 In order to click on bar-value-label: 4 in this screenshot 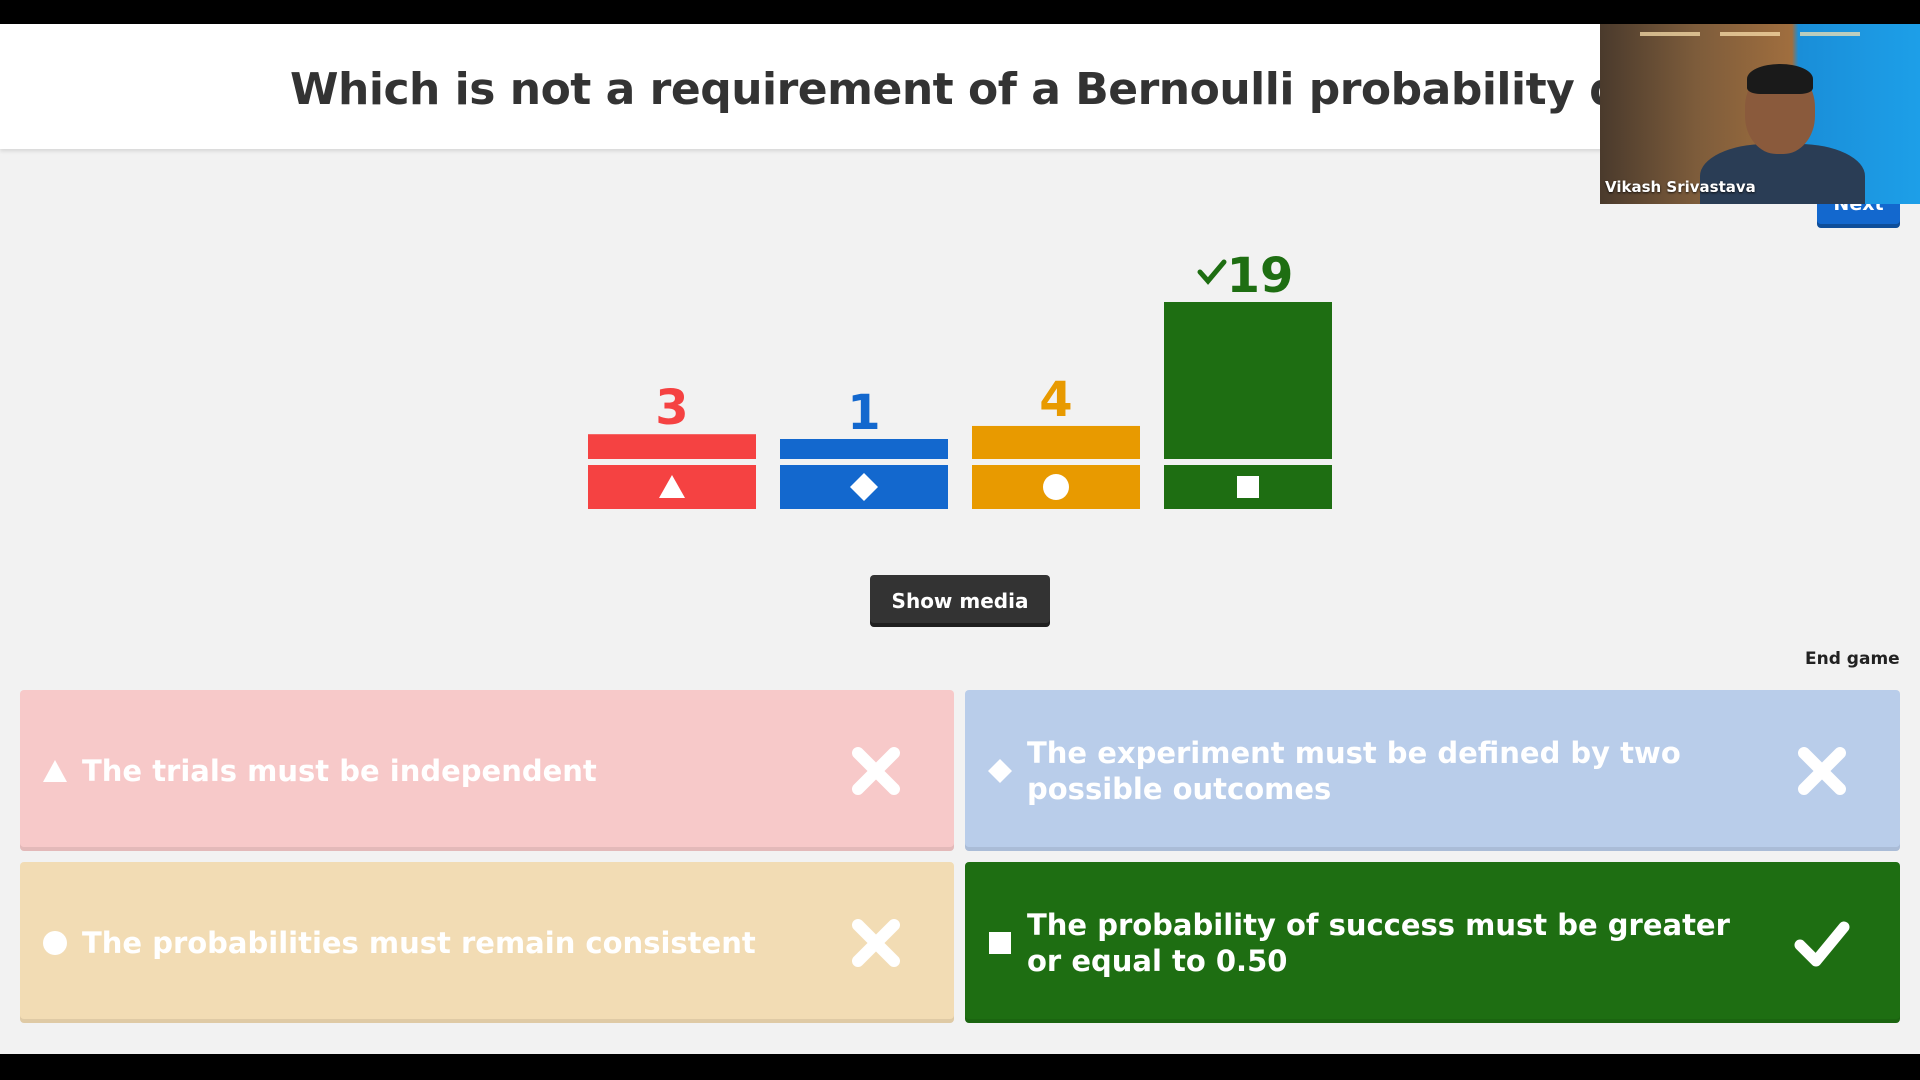, I will do `click(1055, 400)`.